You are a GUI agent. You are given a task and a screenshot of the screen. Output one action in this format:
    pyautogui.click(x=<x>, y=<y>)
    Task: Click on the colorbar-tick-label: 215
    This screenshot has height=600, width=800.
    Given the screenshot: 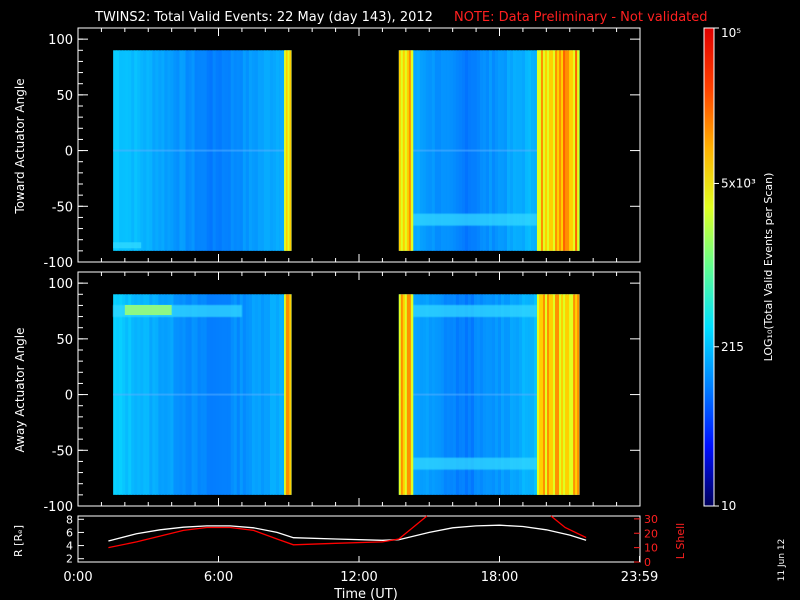 What is the action you would take?
    pyautogui.click(x=732, y=347)
    